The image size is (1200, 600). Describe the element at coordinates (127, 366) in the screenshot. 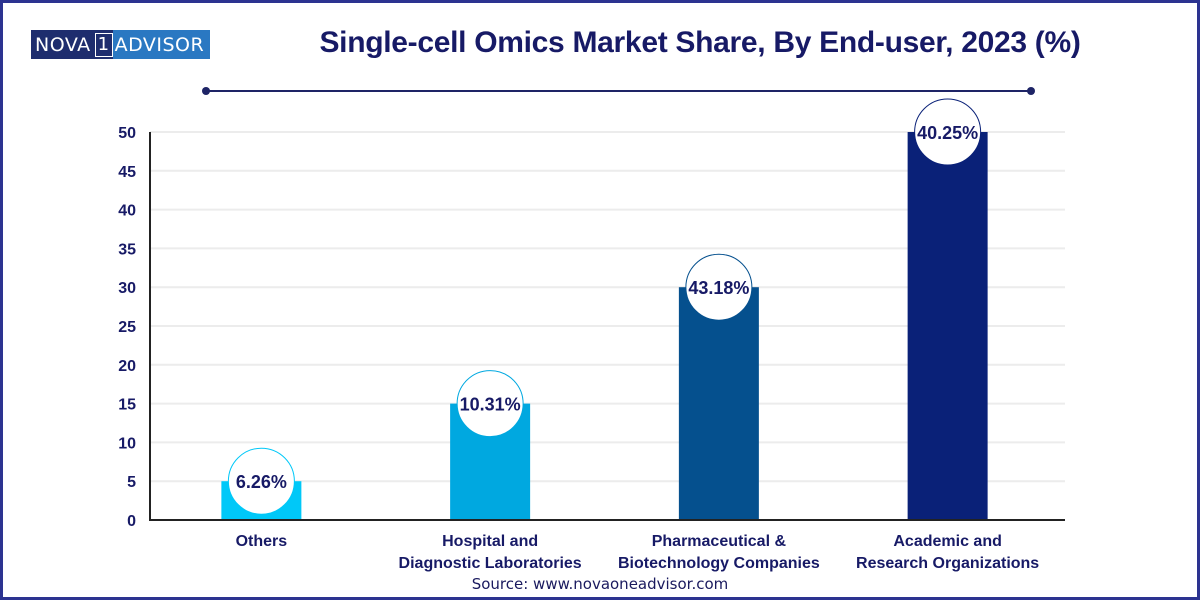

I see `y-tick-label: 20` at that location.